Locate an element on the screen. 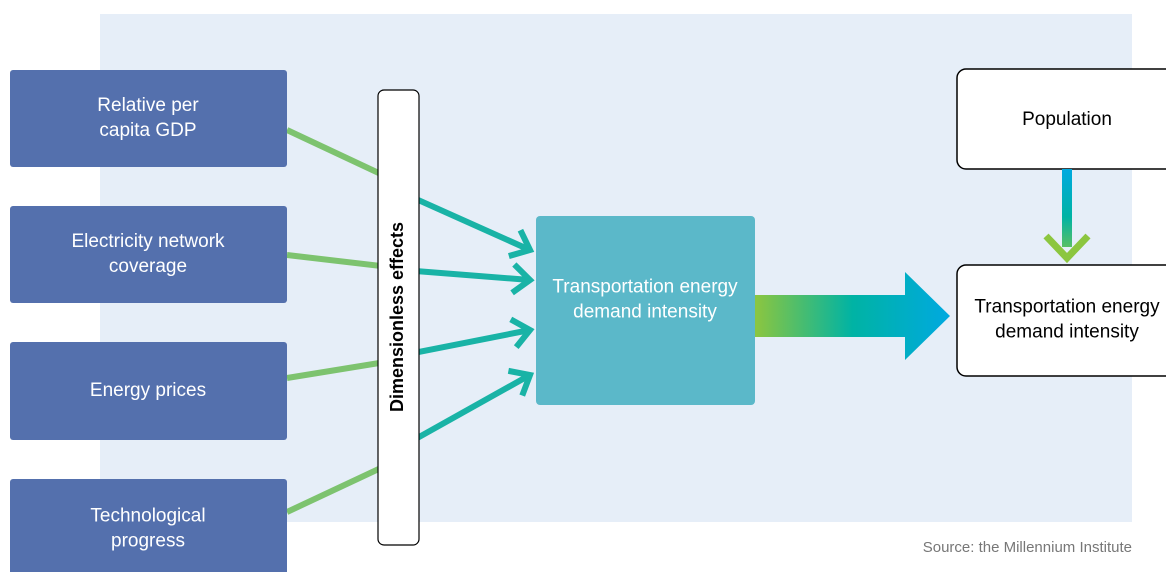  effects-box is located at coordinates (398, 317).